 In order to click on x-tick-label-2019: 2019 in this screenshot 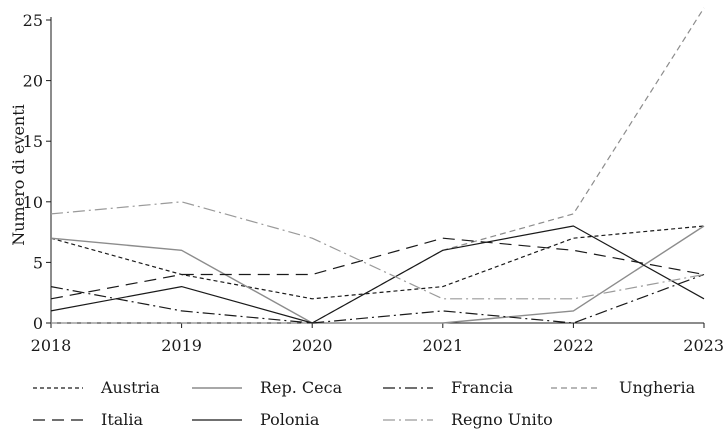, I will do `click(181, 345)`.